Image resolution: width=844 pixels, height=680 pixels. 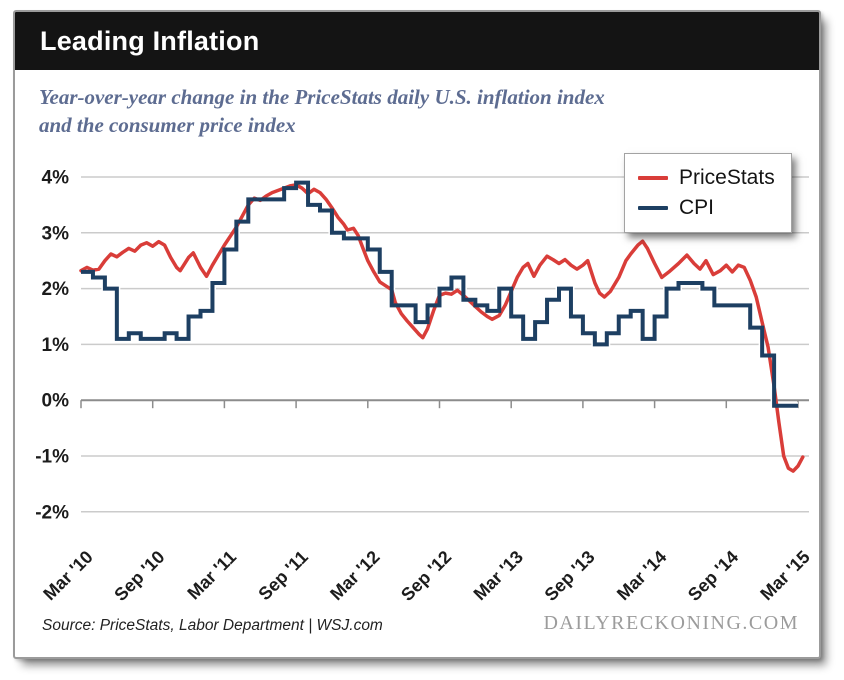 I want to click on legend-item-pricestats: PriceStats, so click(x=706, y=178).